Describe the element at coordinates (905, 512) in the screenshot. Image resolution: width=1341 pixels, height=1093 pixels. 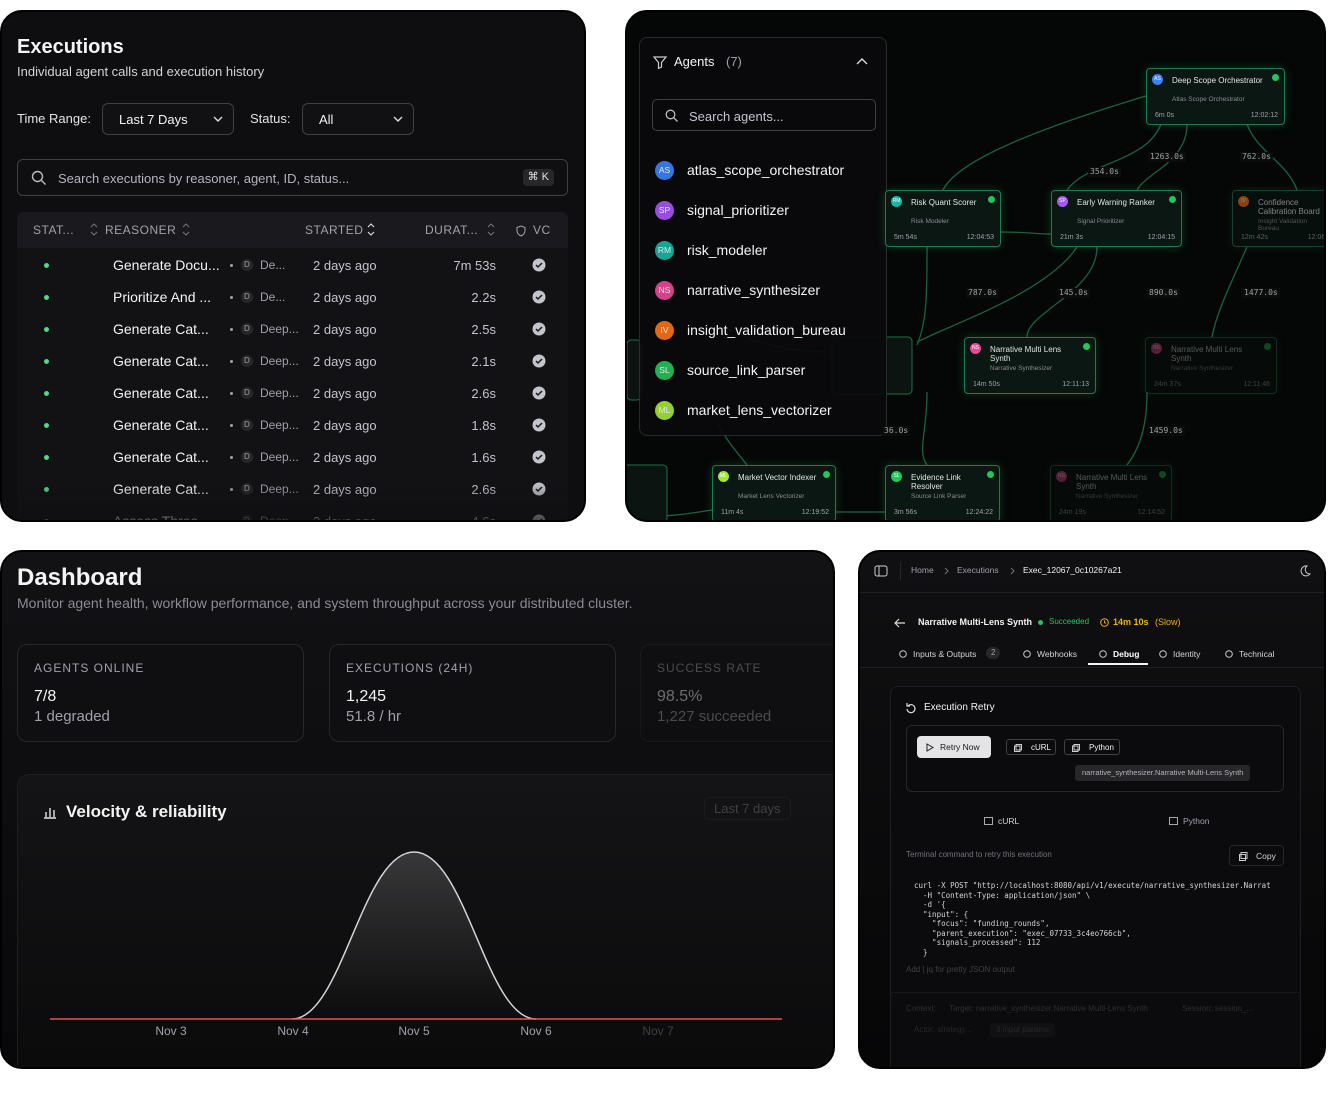
I see `node-duration: 3m 56s` at that location.